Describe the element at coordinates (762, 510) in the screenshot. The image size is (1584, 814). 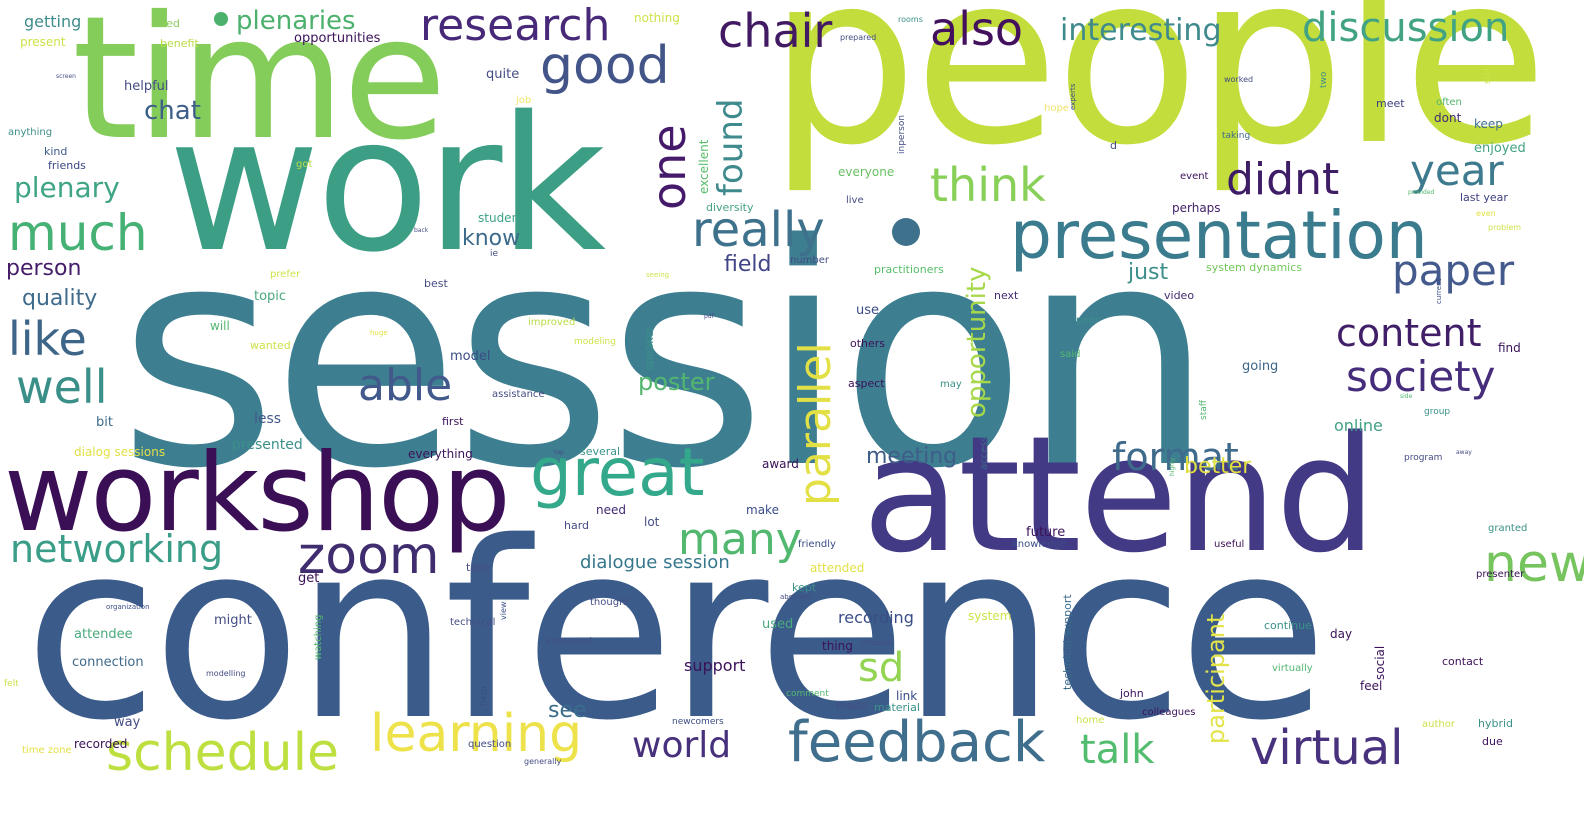
I see `cloud-word: make` at that location.